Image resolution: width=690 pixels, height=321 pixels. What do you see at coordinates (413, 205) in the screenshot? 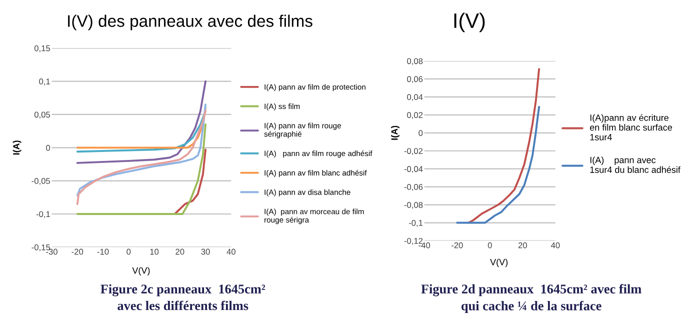
I see `y-tick-label: -0,08` at bounding box center [413, 205].